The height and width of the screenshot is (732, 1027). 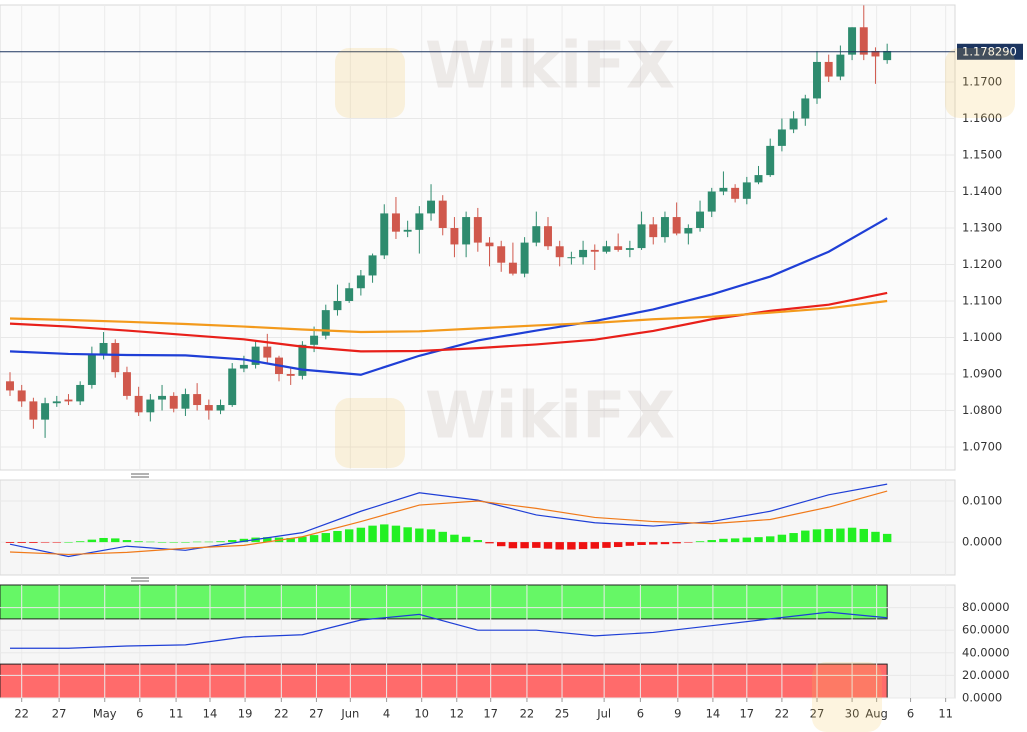 What do you see at coordinates (21, 714) in the screenshot?
I see `x-tick-label: 22` at bounding box center [21, 714].